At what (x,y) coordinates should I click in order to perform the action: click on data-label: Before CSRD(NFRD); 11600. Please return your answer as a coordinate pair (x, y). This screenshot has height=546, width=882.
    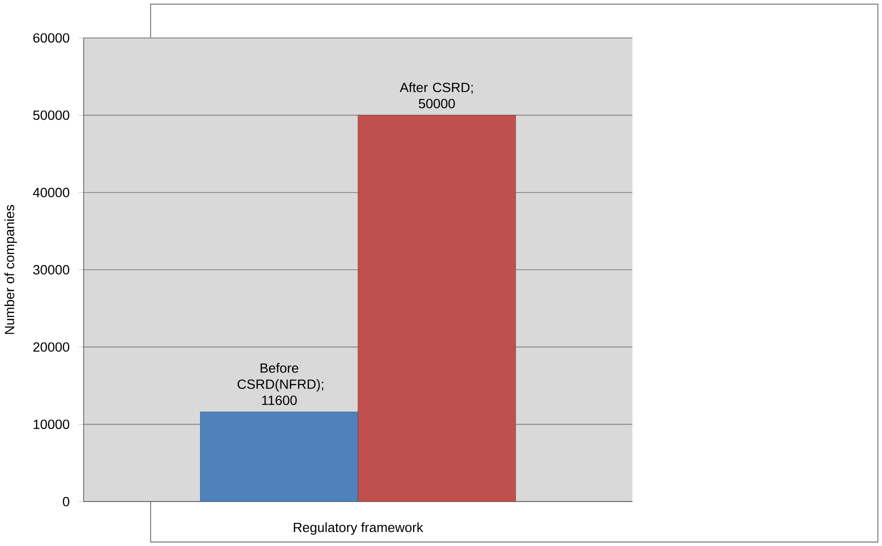
    Looking at the image, I should click on (281, 383).